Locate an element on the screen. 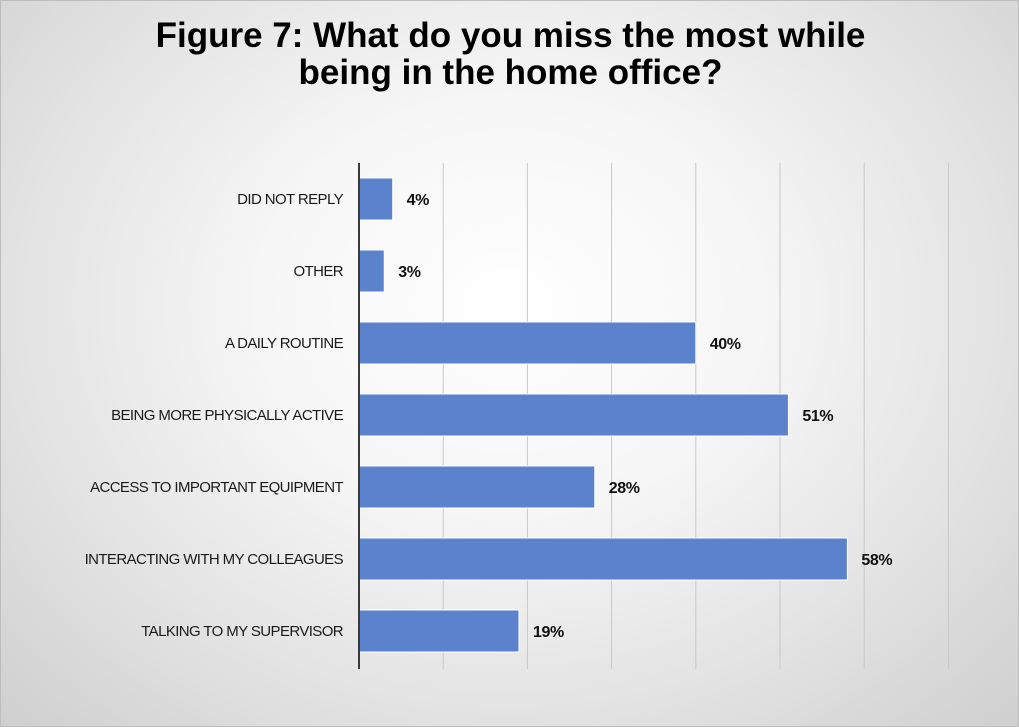  category-label-3: BEING MORE PHYSICALLY ACTIVE is located at coordinates (227, 415).